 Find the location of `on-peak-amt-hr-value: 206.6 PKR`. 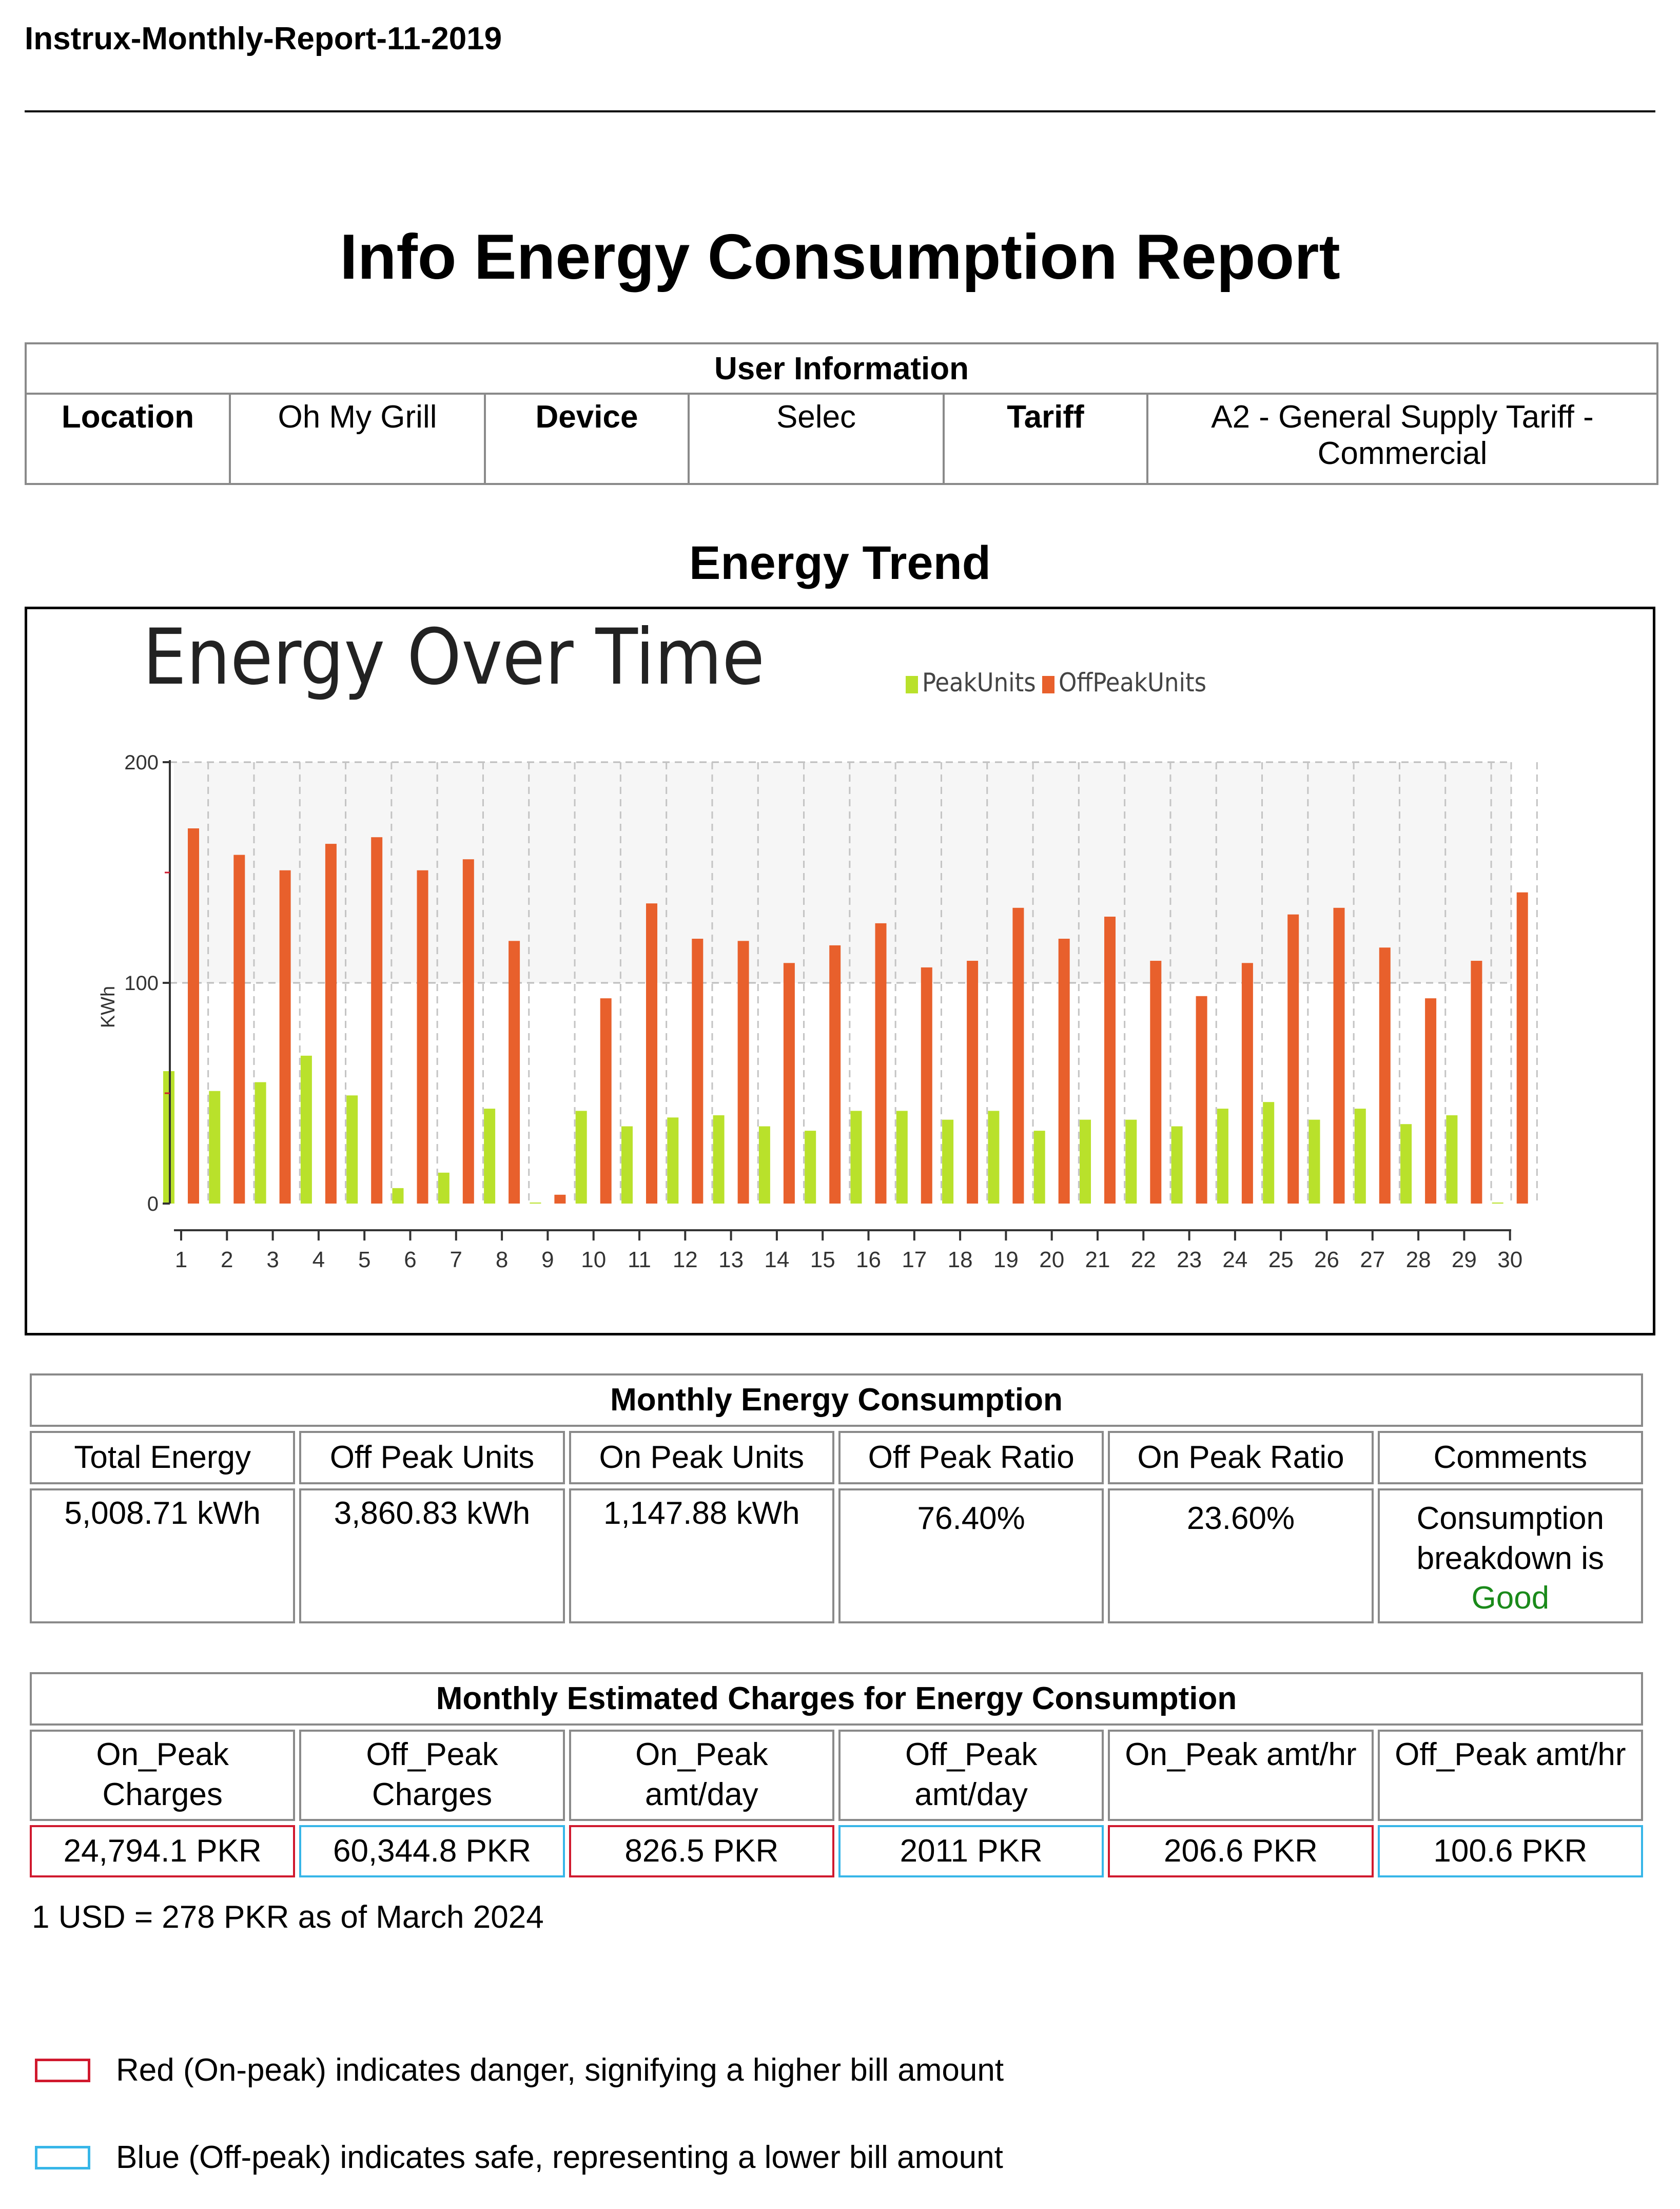

on-peak-amt-hr-value: 206.6 PKR is located at coordinates (1241, 1851).